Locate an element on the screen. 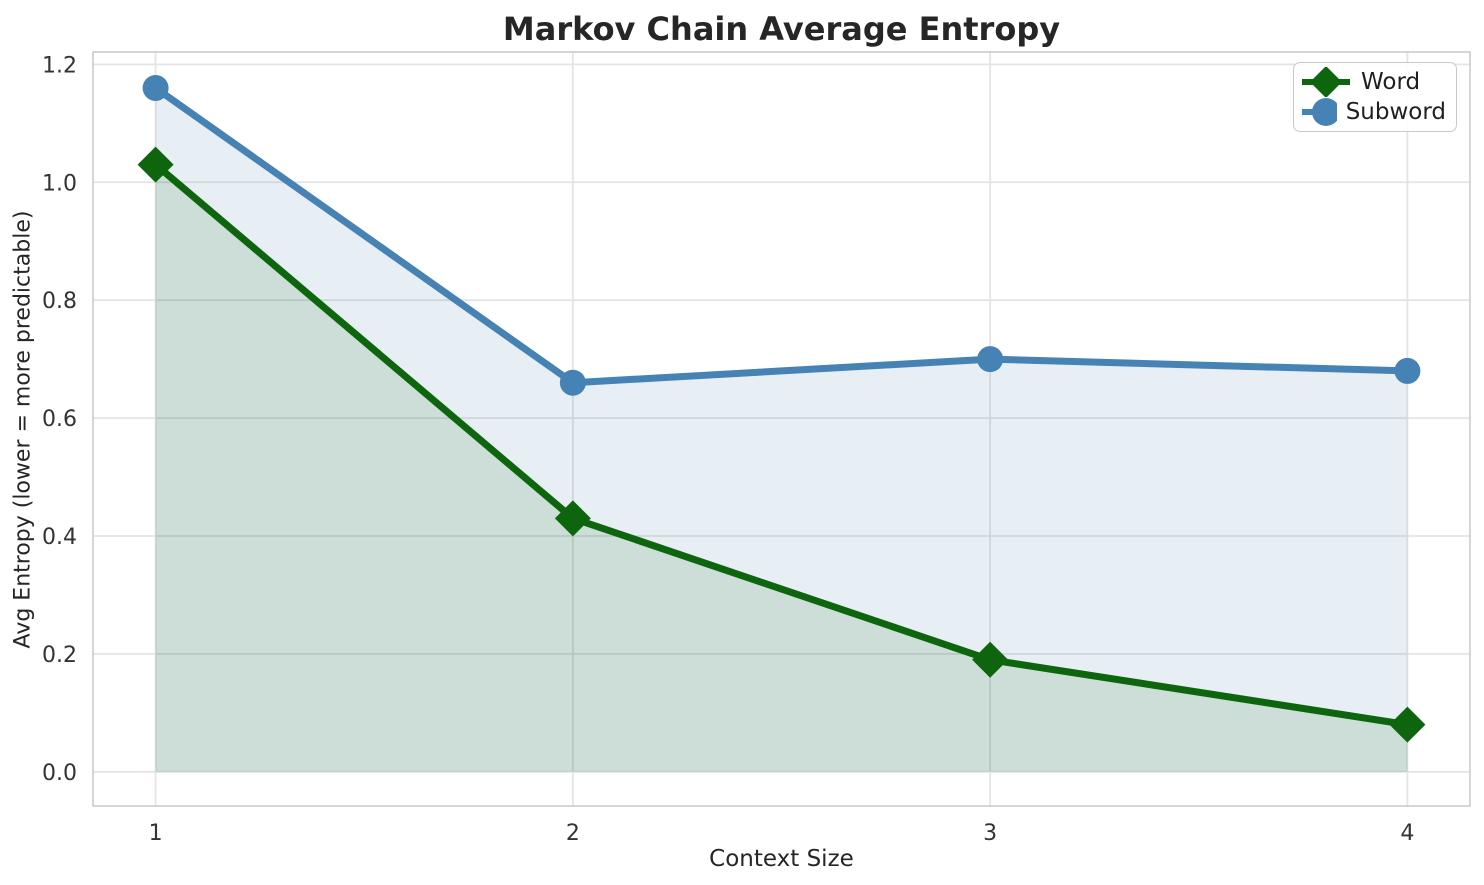 The height and width of the screenshot is (885, 1484). chart-title: Markov Chain Average Entropy is located at coordinates (781, 29).